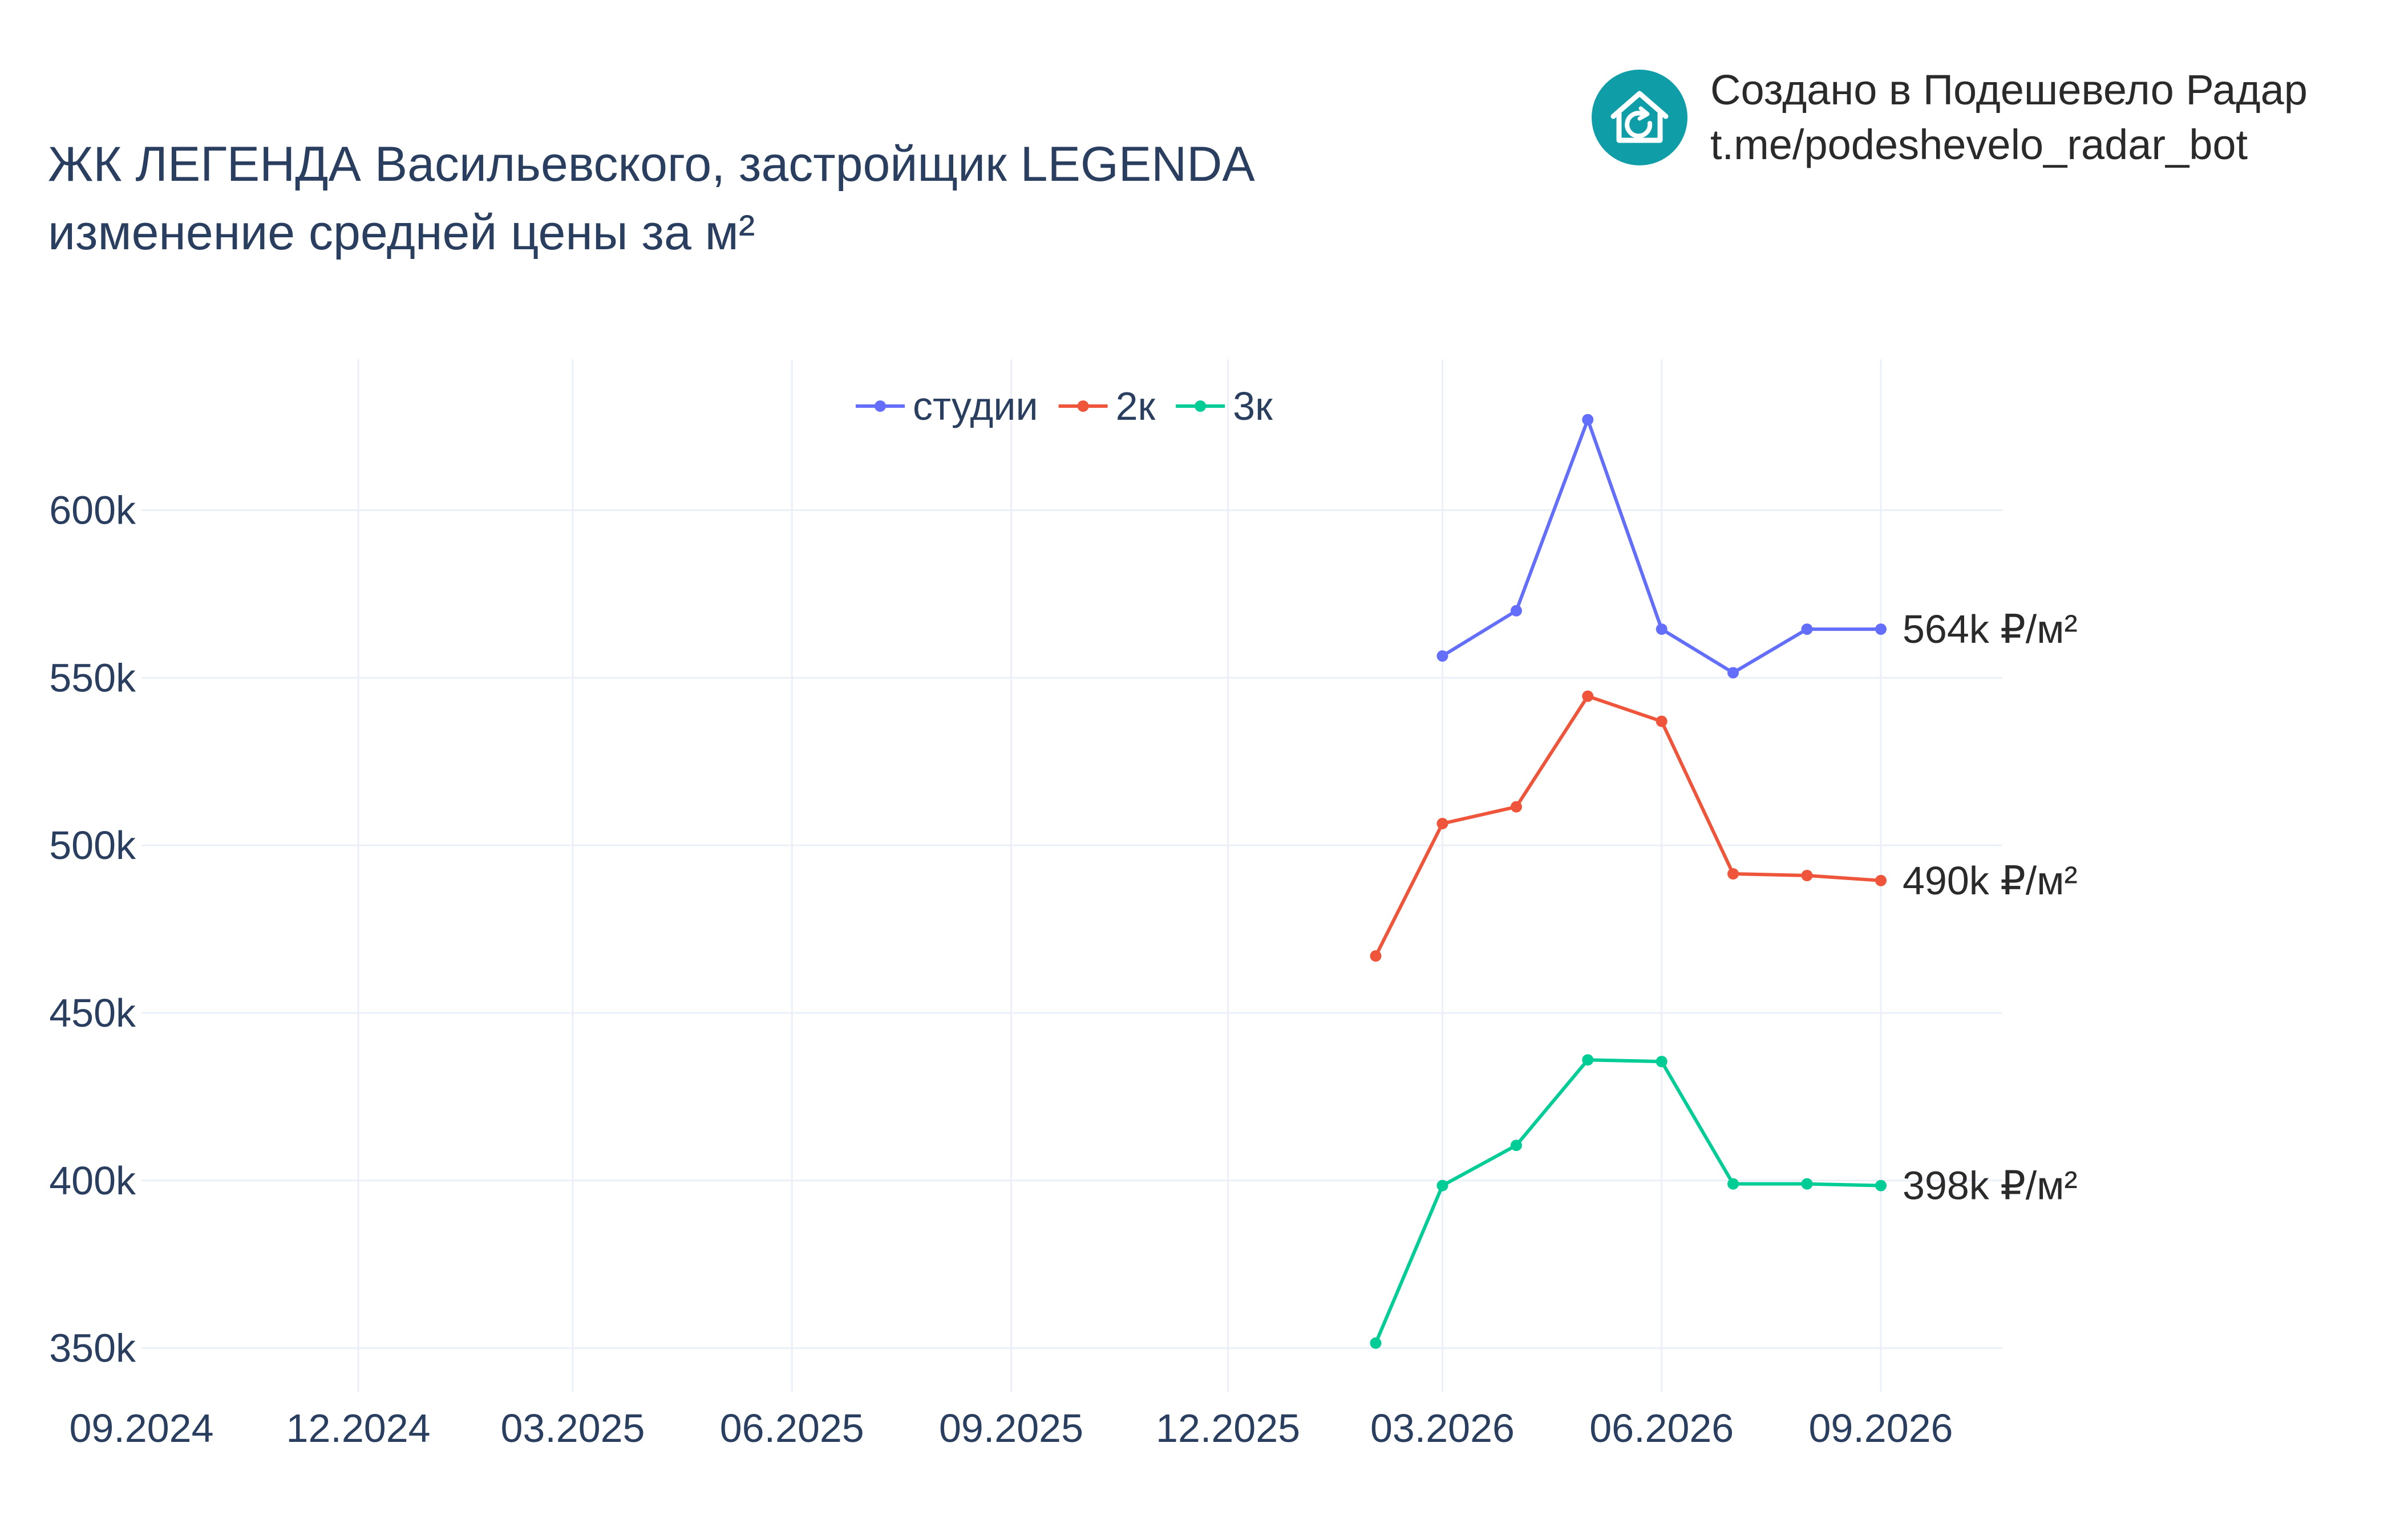  Describe the element at coordinates (92, 510) in the screenshot. I see `y-tick-label: 600k` at that location.